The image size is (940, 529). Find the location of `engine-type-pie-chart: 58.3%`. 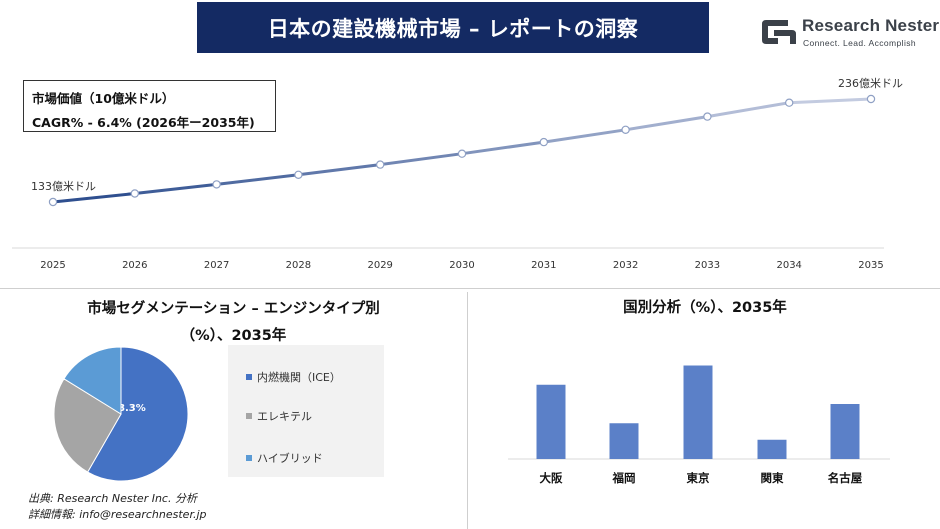

engine-type-pie-chart: 58.3% is located at coordinates (121, 414).